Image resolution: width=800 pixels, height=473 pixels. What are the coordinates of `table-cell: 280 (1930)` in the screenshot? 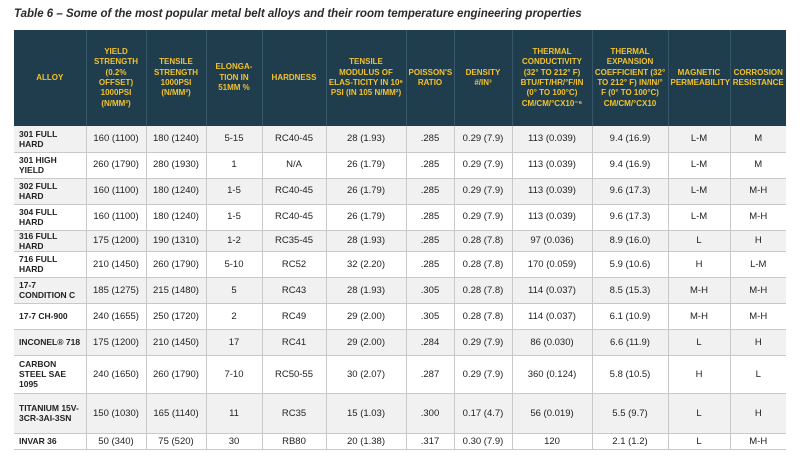 It's located at (176, 165).